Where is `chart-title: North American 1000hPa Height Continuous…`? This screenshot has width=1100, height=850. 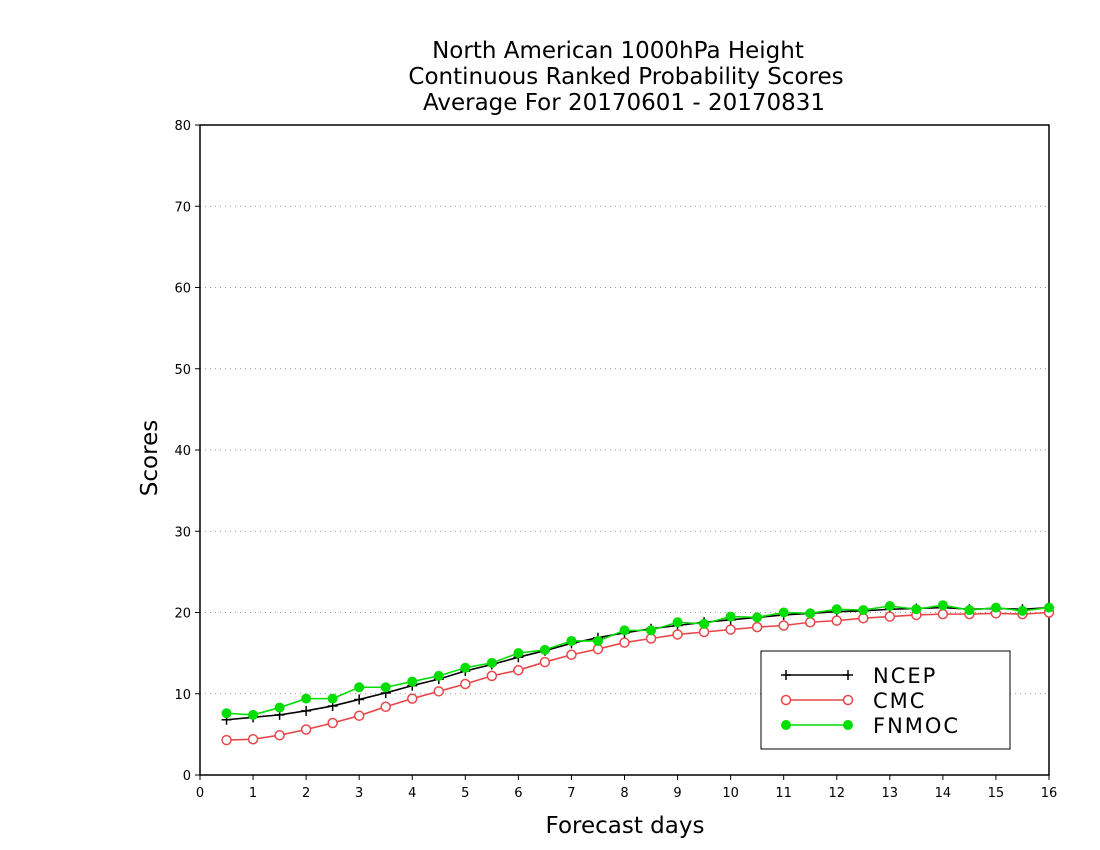
chart-title: North American 1000hPa Height Continuous… is located at coordinates (625, 77).